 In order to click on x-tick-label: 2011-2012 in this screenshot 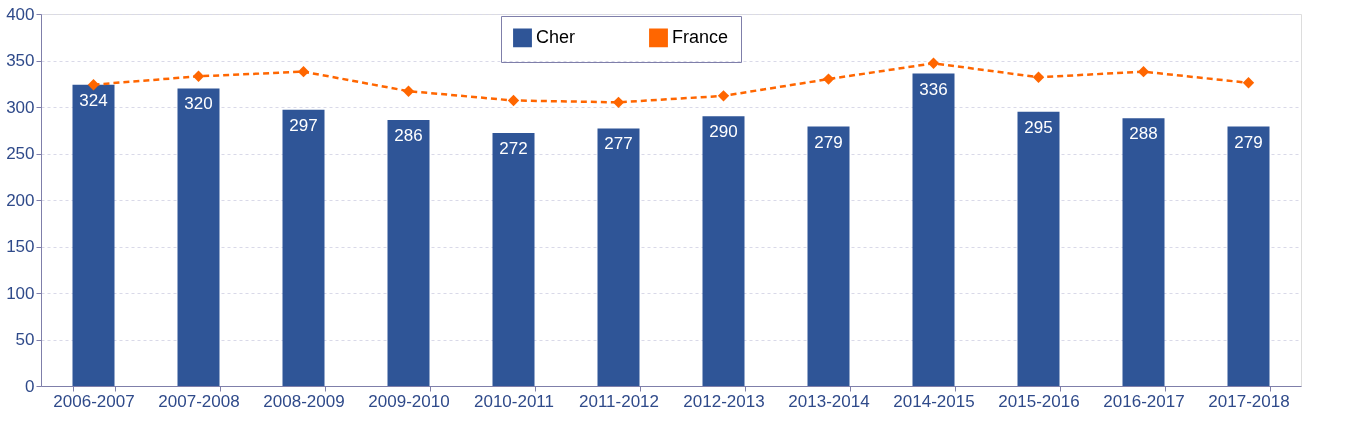, I will do `click(619, 401)`.